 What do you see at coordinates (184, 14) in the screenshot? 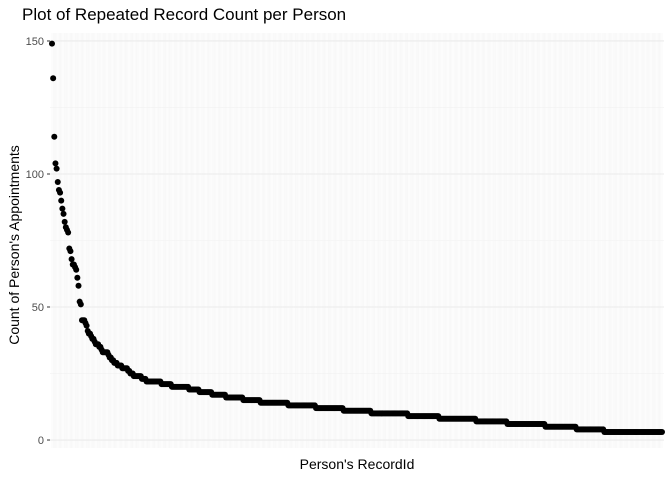
I see `chart-title: Plot of Repeated Record Count per Person` at bounding box center [184, 14].